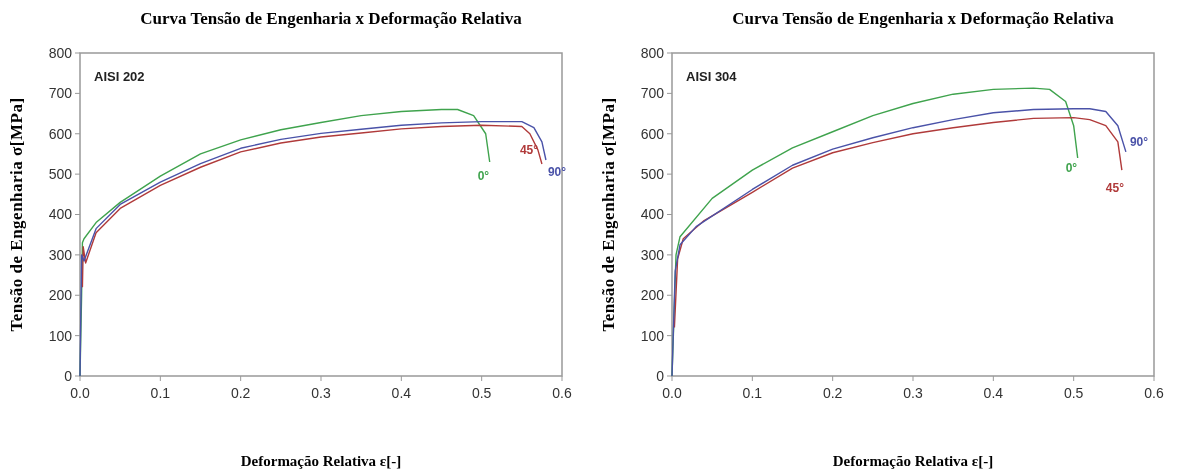 The width and height of the screenshot is (1184, 476). I want to click on annotation: AISI 304, so click(712, 76).